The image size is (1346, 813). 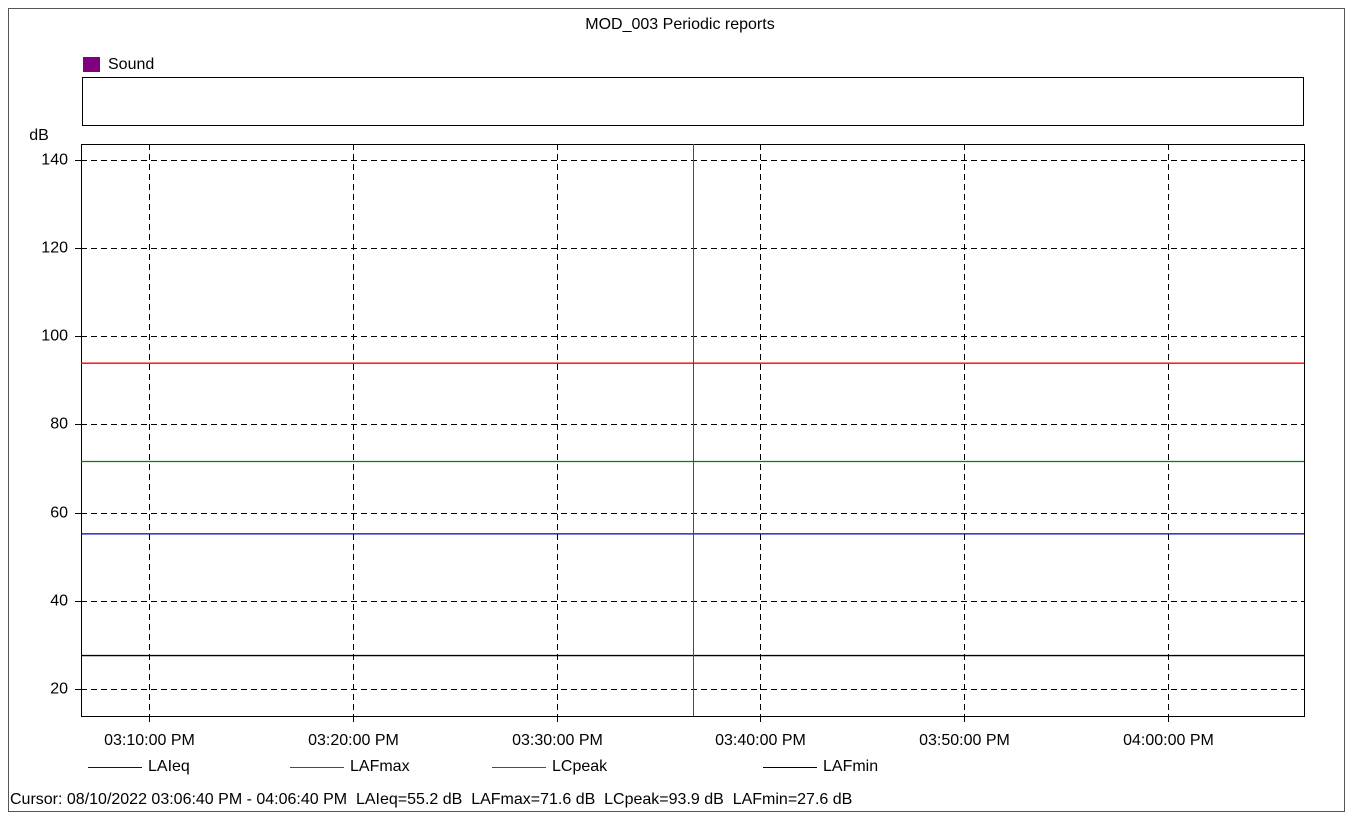 What do you see at coordinates (59, 424) in the screenshot?
I see `y-tick-label: 80` at bounding box center [59, 424].